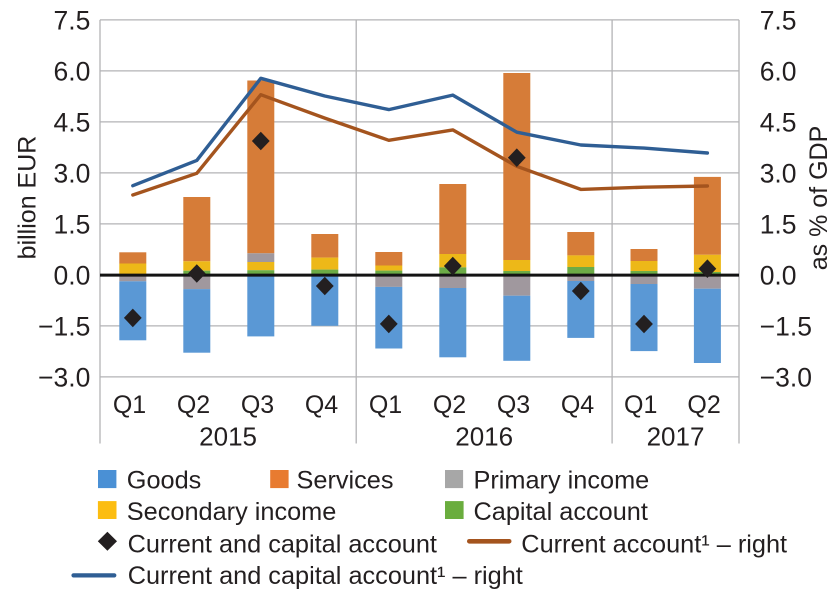 This screenshot has height=605, width=840. I want to click on svg-text: 2016, so click(484, 437).